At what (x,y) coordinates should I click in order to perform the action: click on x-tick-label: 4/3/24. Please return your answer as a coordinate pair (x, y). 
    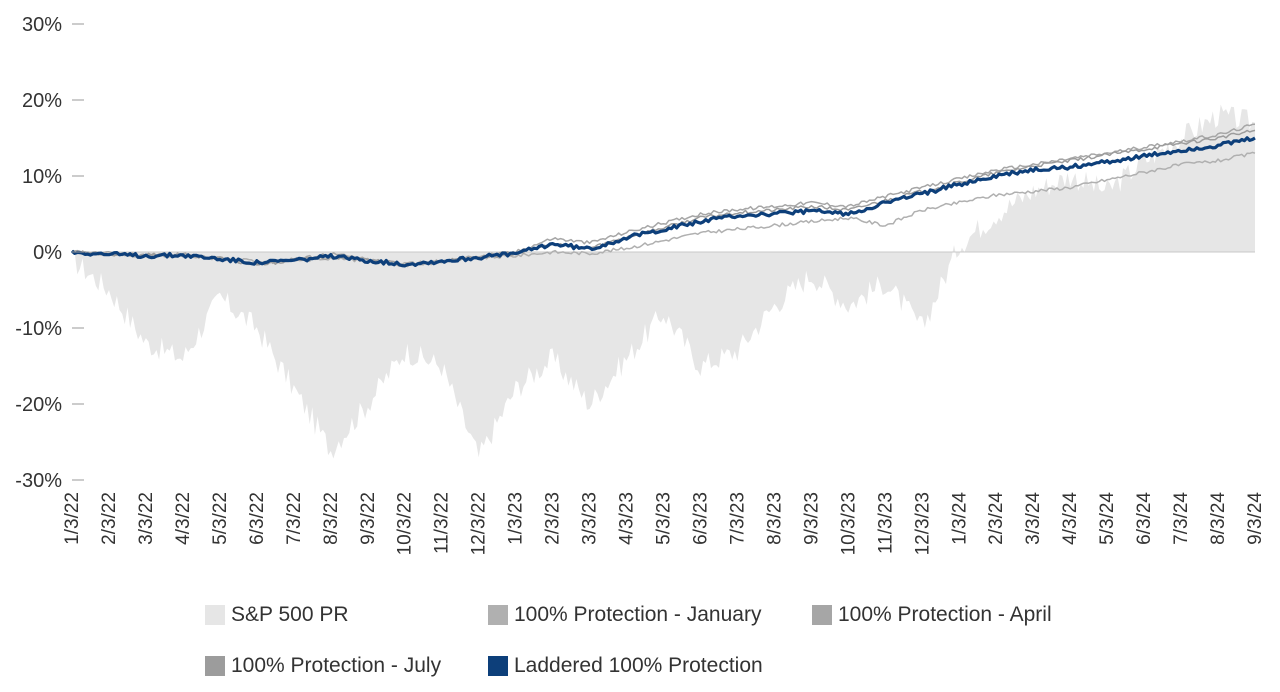
    Looking at the image, I should click on (1070, 518).